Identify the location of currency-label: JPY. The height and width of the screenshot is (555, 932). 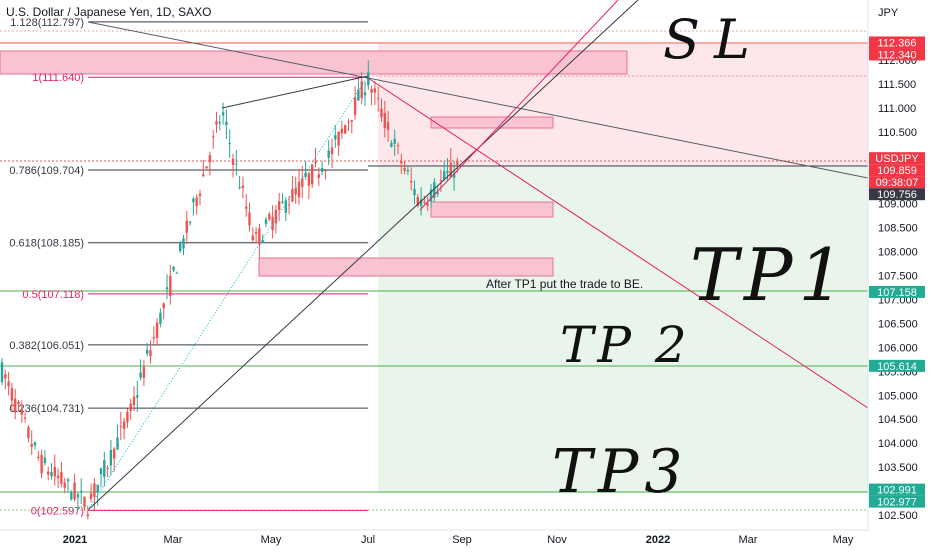
(888, 13).